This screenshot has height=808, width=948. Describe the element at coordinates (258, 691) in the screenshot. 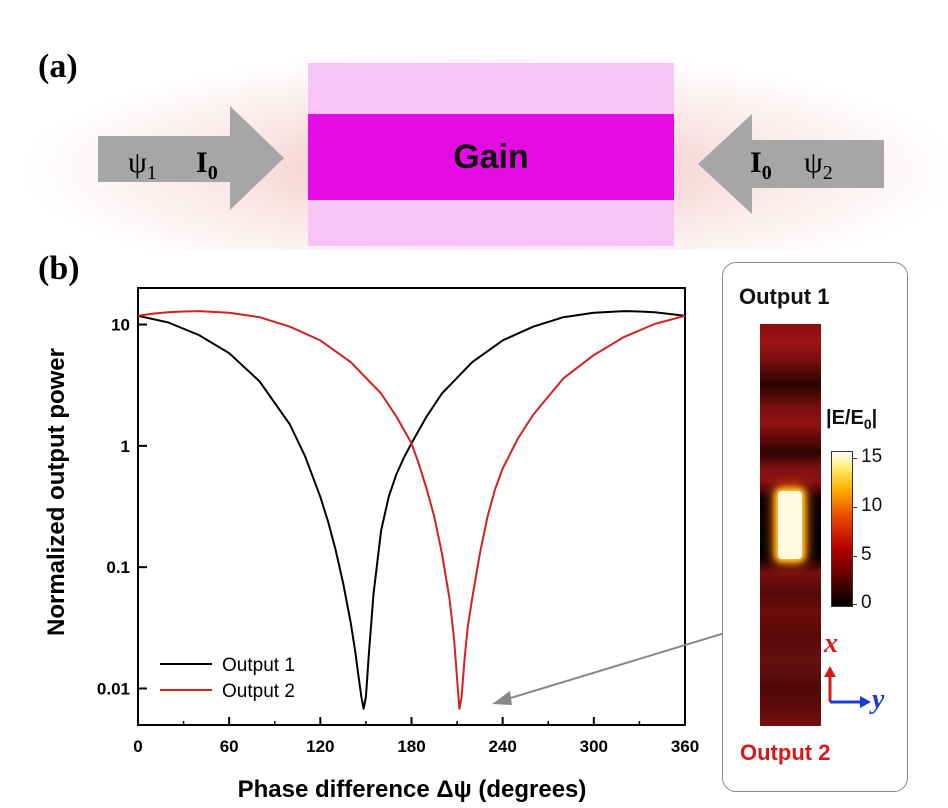

I see `legend-label-output-2: Output 2` at that location.